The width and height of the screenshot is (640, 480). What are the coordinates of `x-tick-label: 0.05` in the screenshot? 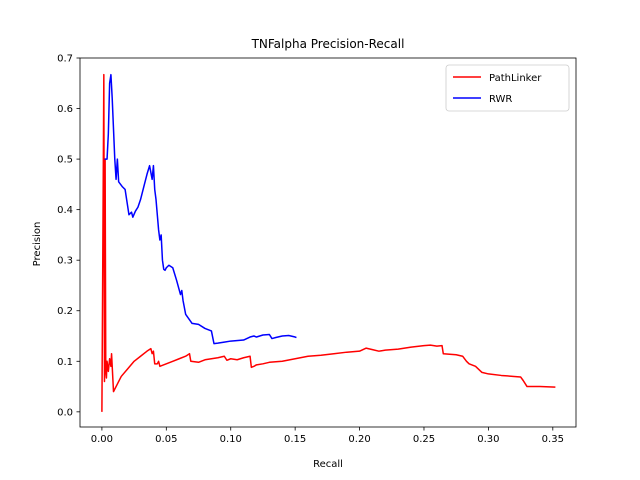 It's located at (166, 439).